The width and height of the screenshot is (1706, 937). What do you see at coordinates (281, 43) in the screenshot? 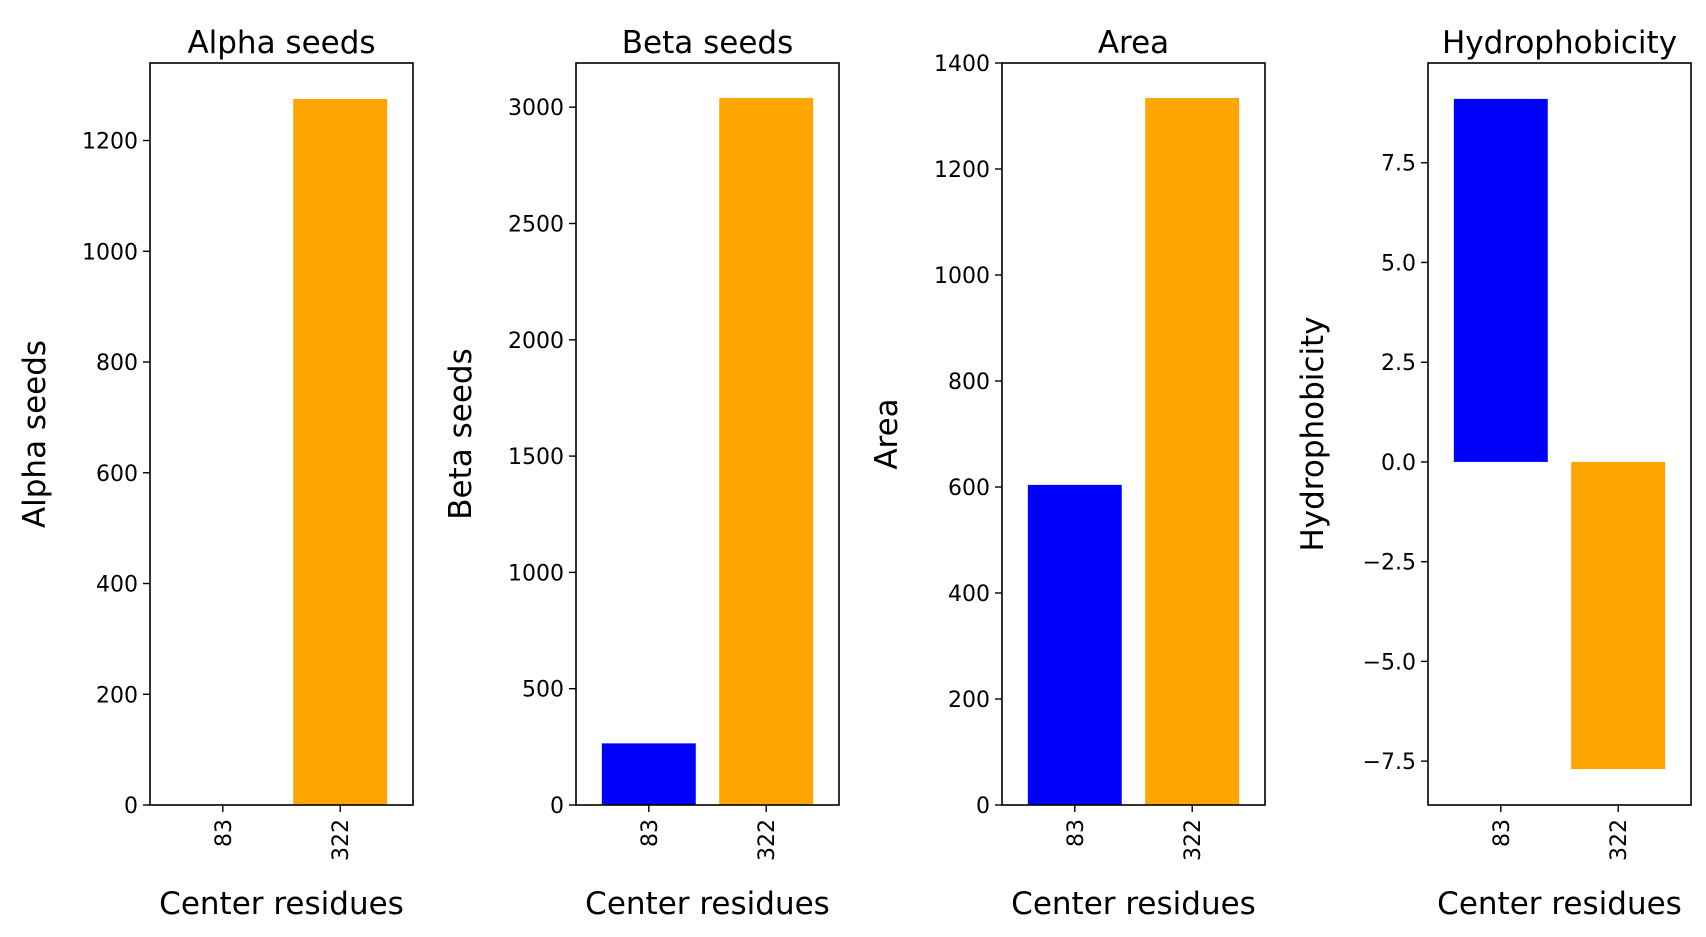
I see `subplot-title: Alpha seeds` at bounding box center [281, 43].